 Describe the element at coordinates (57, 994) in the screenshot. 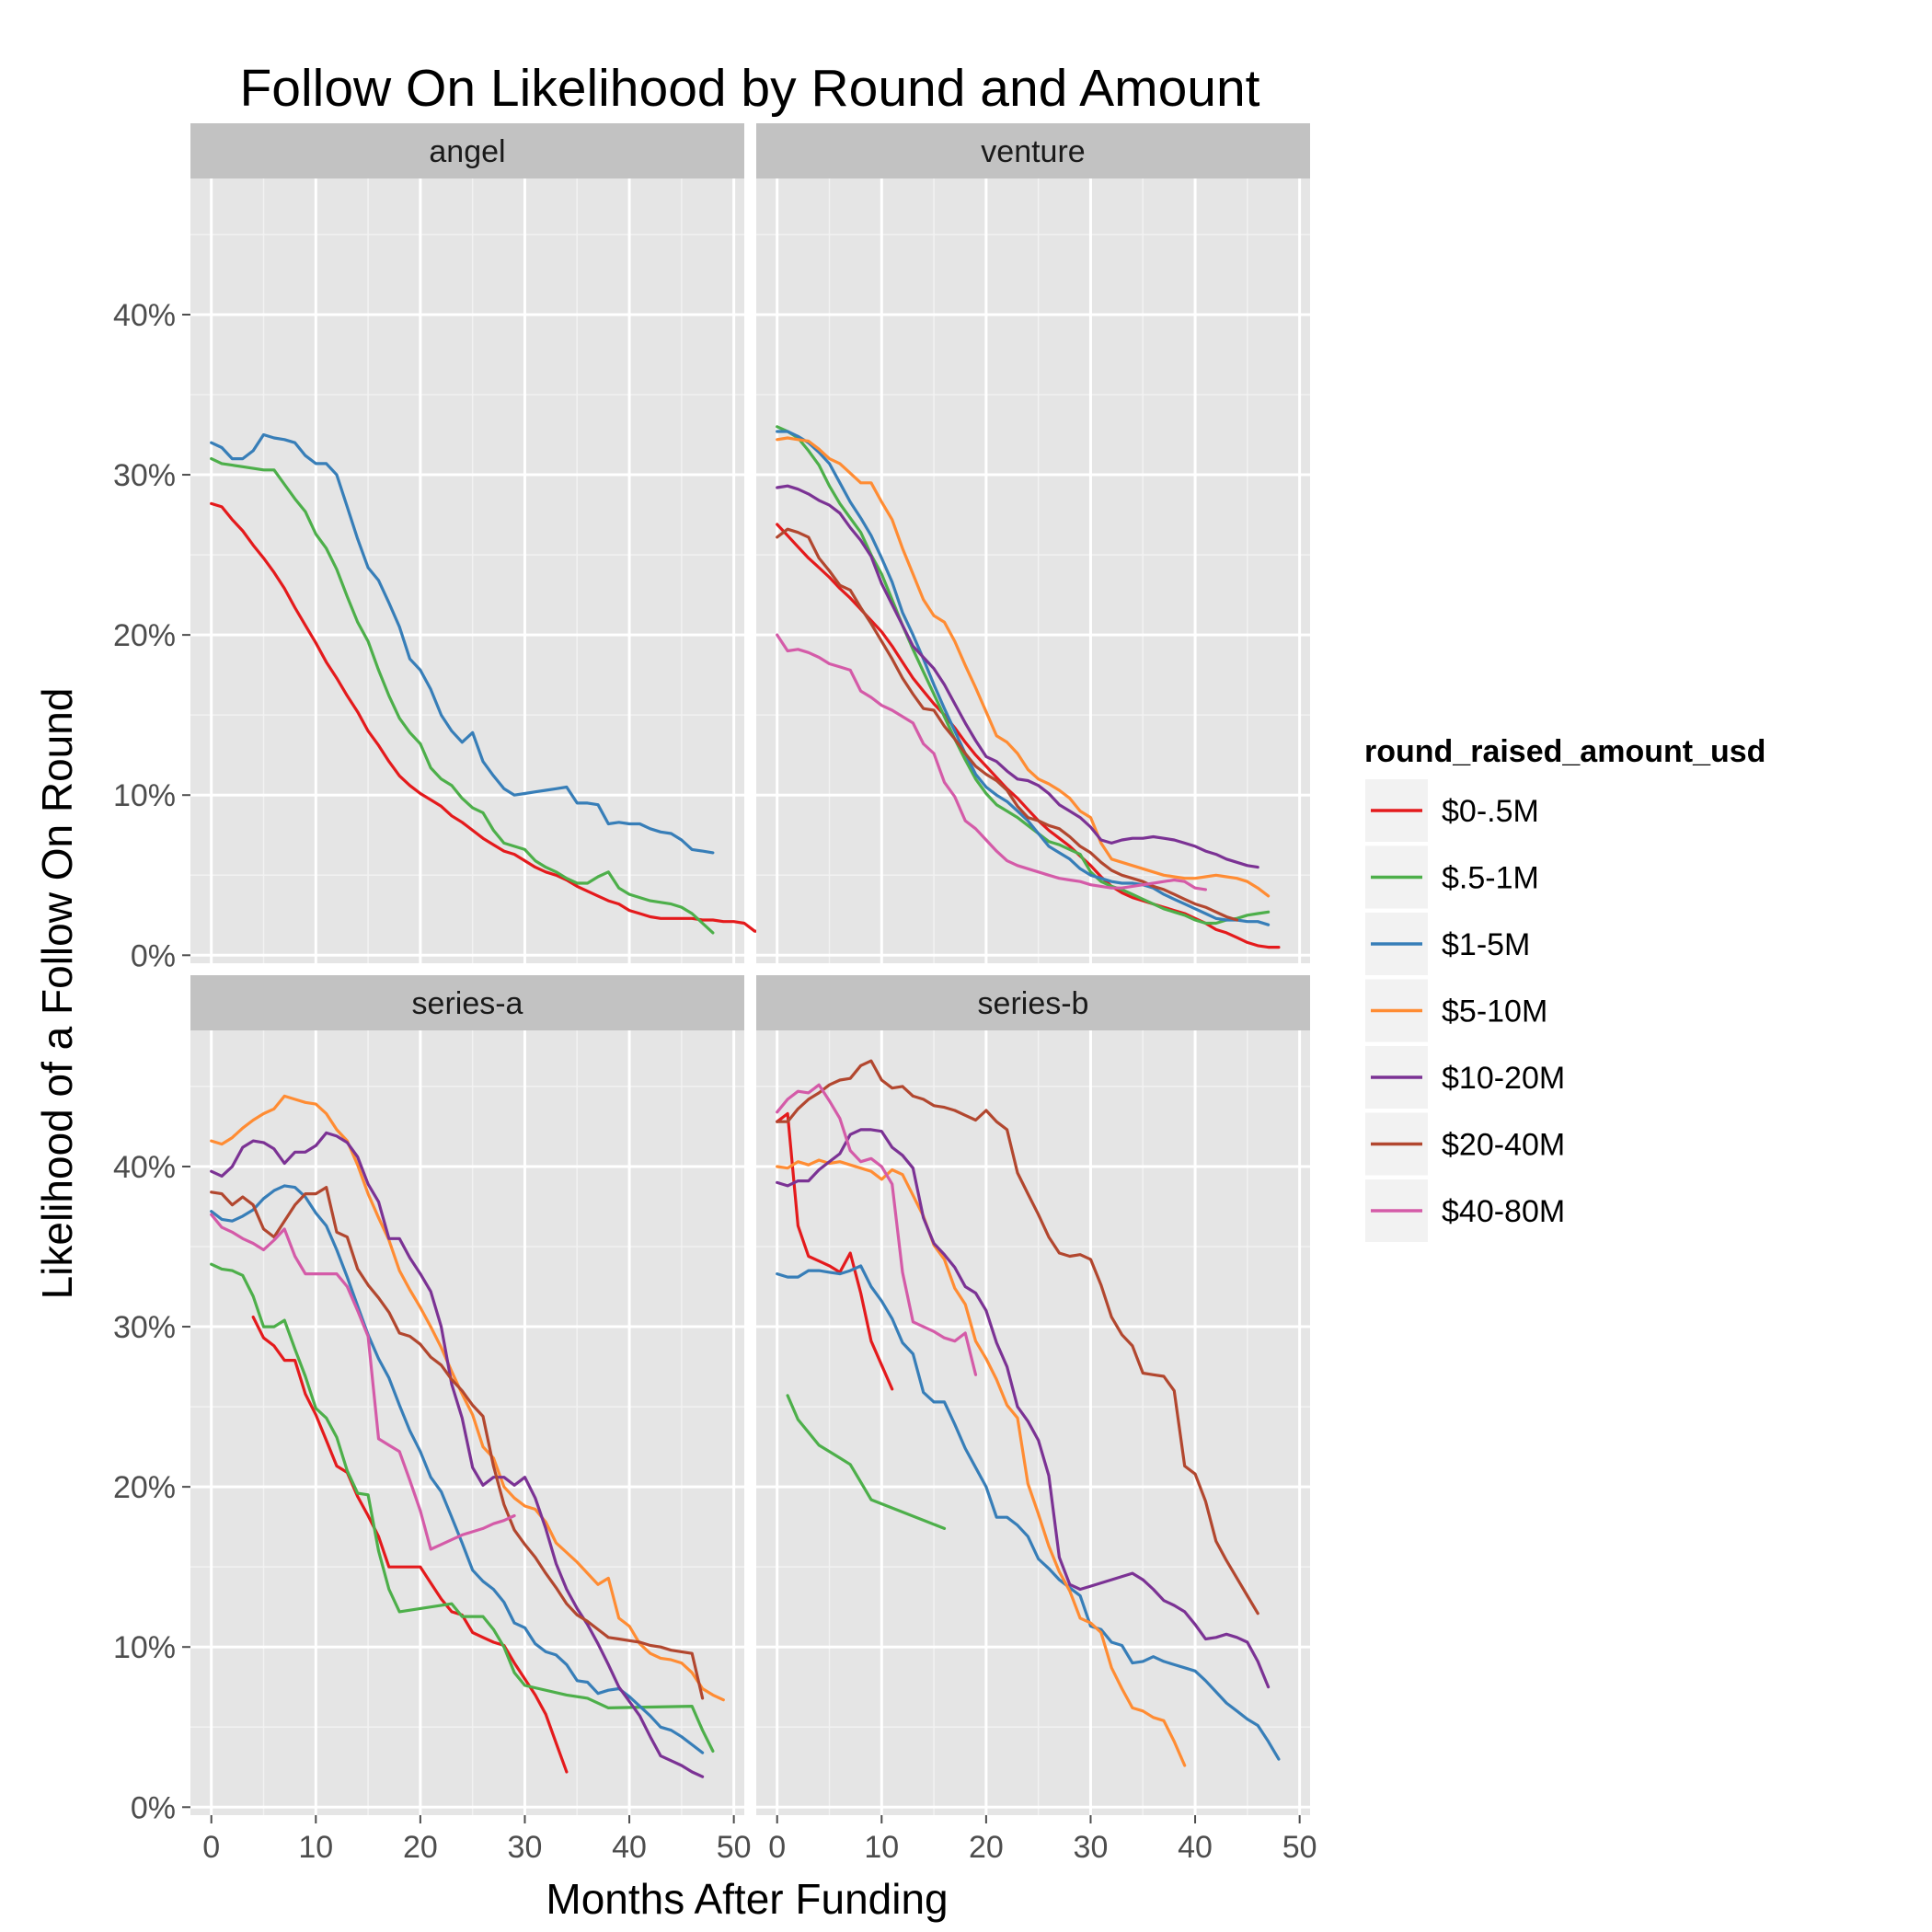

I see `y-axis-title: Likelihood of a Follow On Round` at that location.